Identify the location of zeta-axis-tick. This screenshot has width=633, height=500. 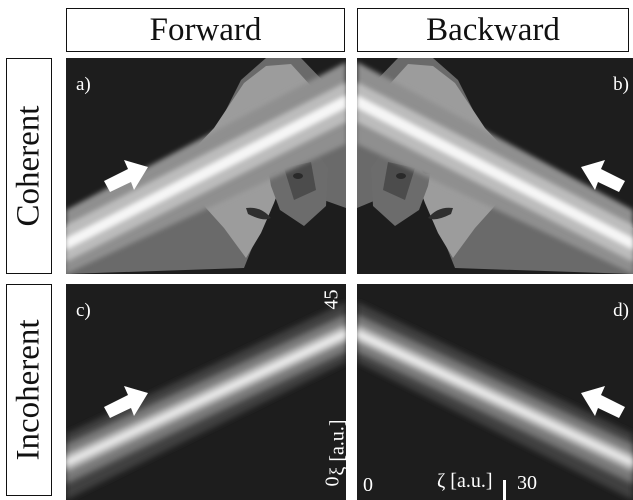
(504, 490).